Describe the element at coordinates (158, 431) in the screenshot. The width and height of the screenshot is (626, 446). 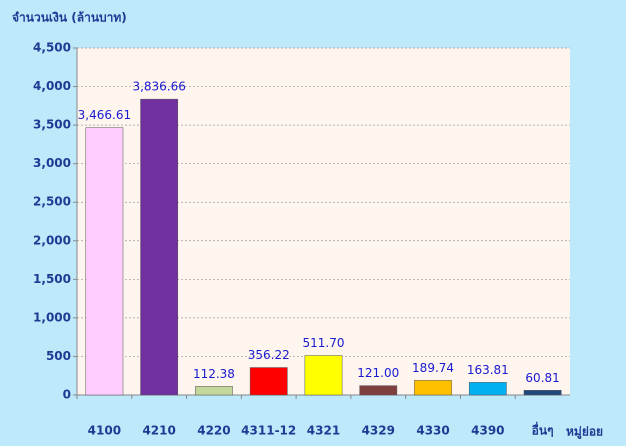
I see `x-tick-label: 4210` at that location.